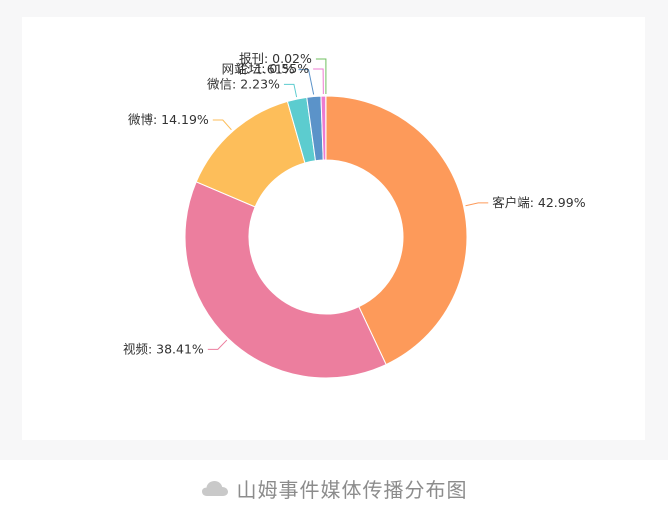 The image size is (668, 508). Describe the element at coordinates (275, 58) in the screenshot. I see `slice-label-6: 报刊: 0.02%` at that location.